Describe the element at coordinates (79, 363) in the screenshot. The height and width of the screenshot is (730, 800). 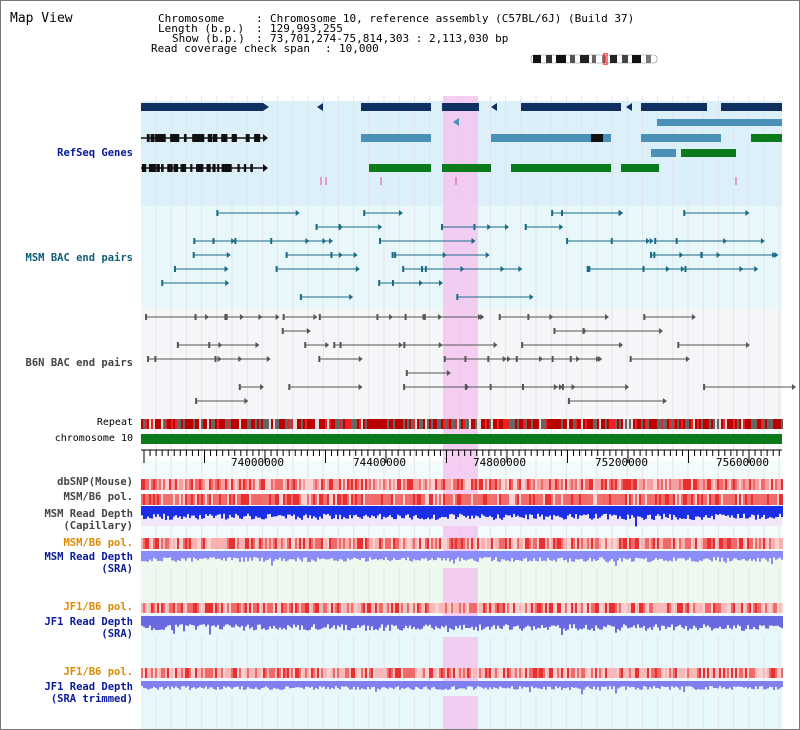
I see `track-label-b6n-bac: B6N BAC end pairs` at that location.